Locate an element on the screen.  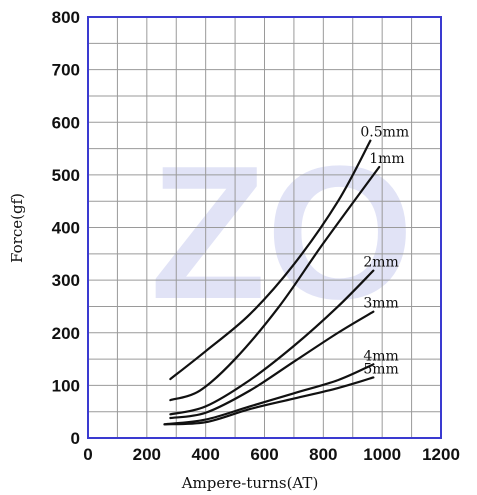
x-tick-label: 1200 is located at coordinates (441, 454).